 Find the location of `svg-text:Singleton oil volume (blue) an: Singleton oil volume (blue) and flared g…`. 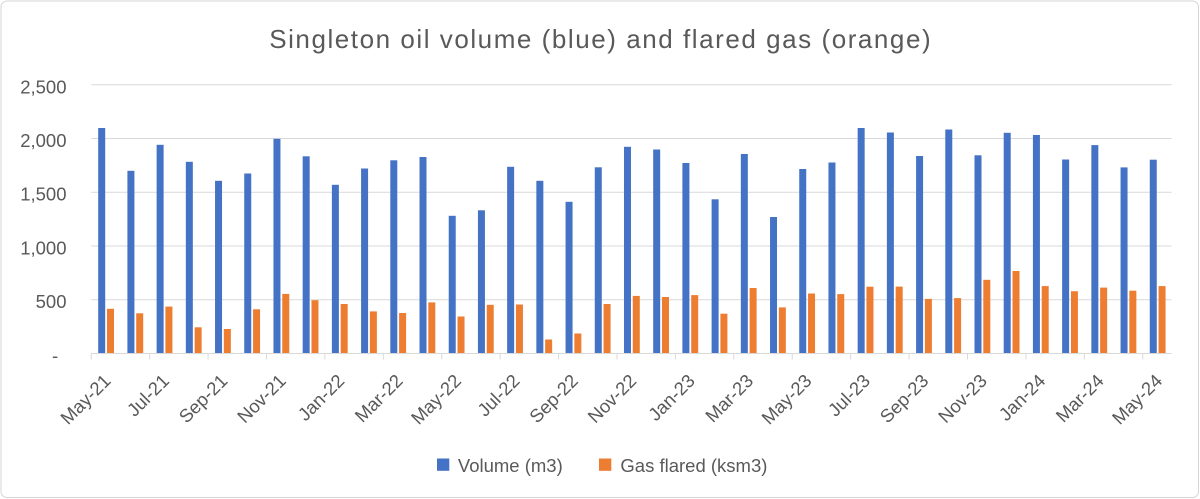

svg-text:Singleton oil volume (blue) an: Singleton oil volume (blue) and flared g… is located at coordinates (600, 39).